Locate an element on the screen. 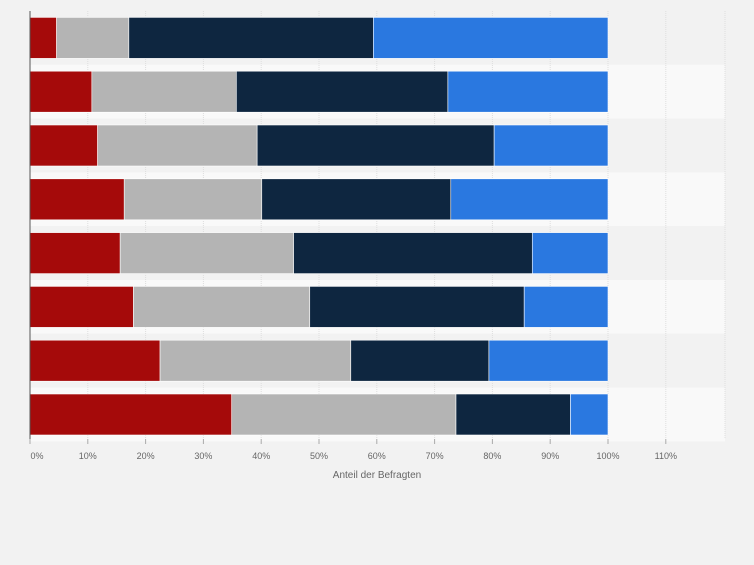 This screenshot has height=565, width=754. x-tick-label: 0% is located at coordinates (36, 456).